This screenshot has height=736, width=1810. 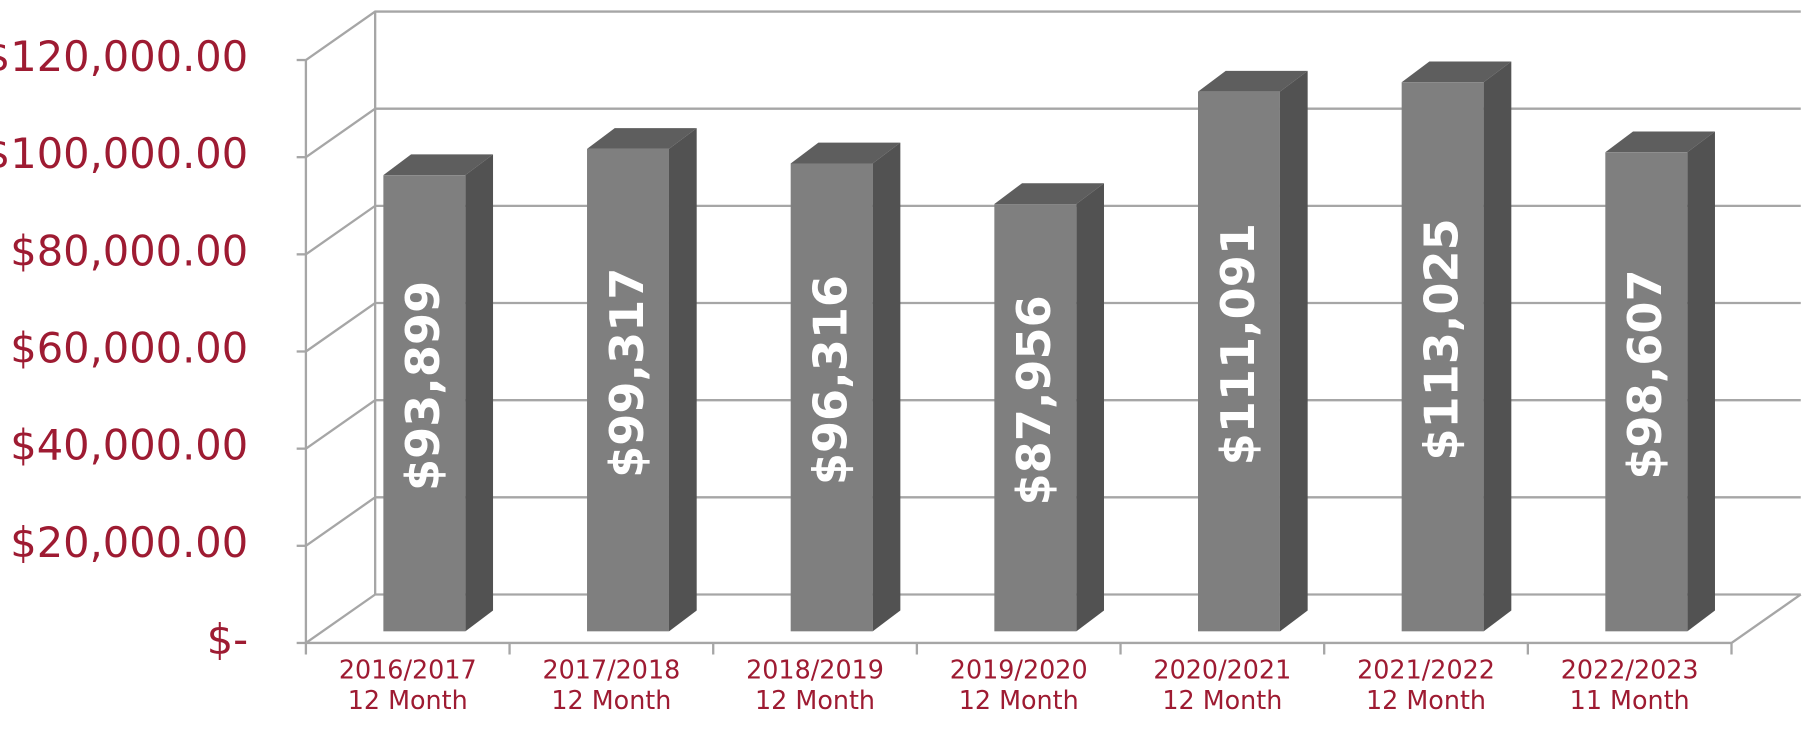 What do you see at coordinates (129, 445) in the screenshot?
I see `y-tick-label: $40,000.00` at bounding box center [129, 445].